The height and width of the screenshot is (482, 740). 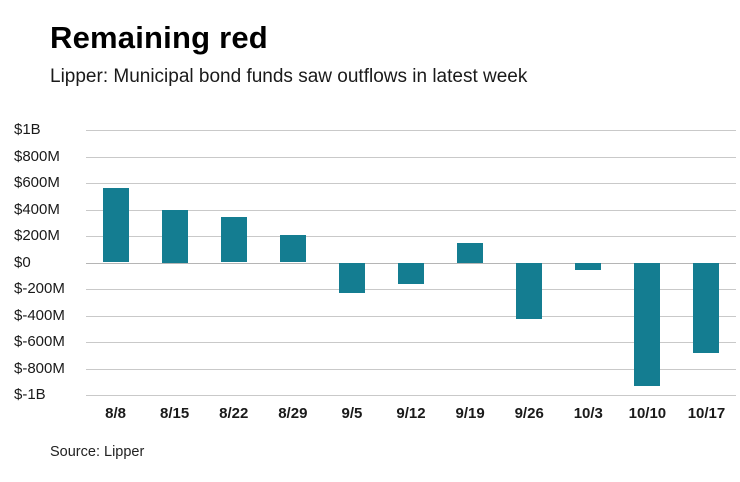 What do you see at coordinates (470, 252) in the screenshot?
I see `bar-9/19` at bounding box center [470, 252].